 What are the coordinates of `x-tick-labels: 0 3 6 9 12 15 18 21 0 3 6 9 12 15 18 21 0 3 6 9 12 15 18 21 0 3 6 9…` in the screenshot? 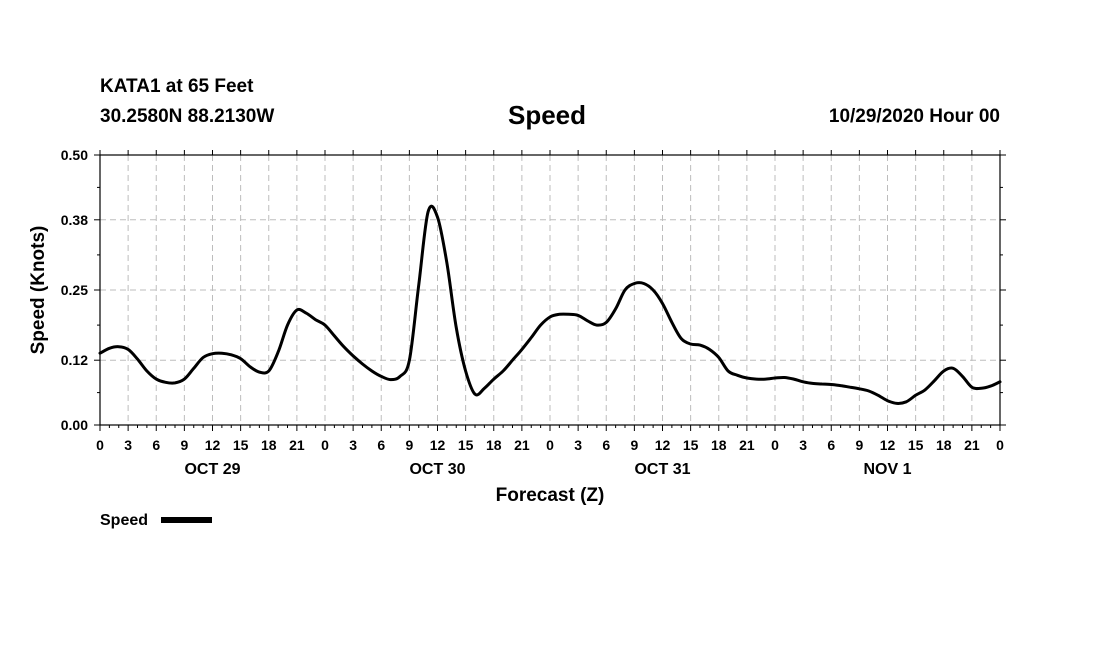 It's located at (550, 445).